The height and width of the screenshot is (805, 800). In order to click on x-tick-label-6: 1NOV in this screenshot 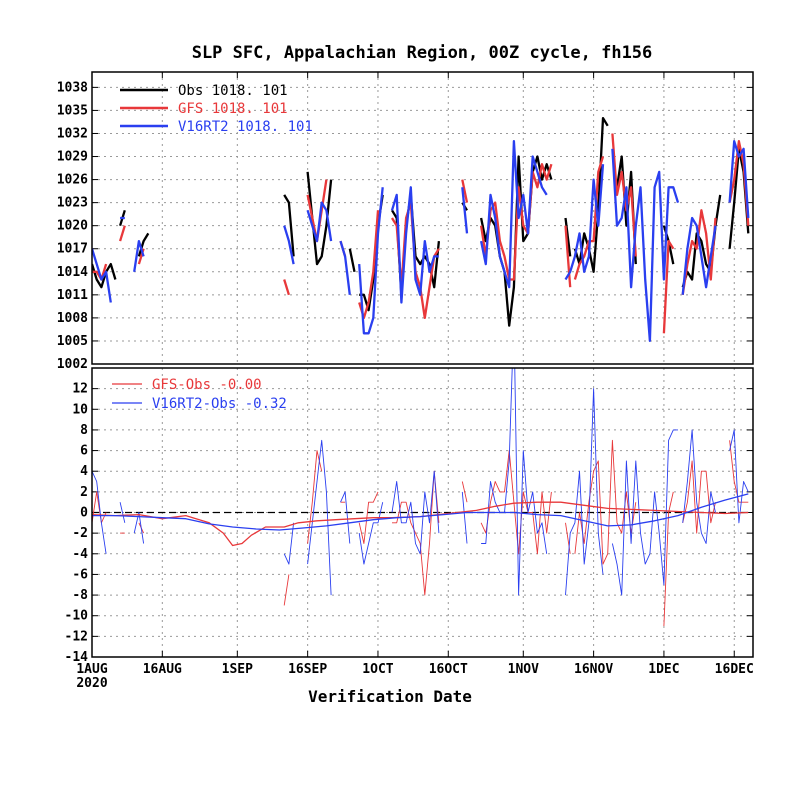, I will do `click(523, 669)`.